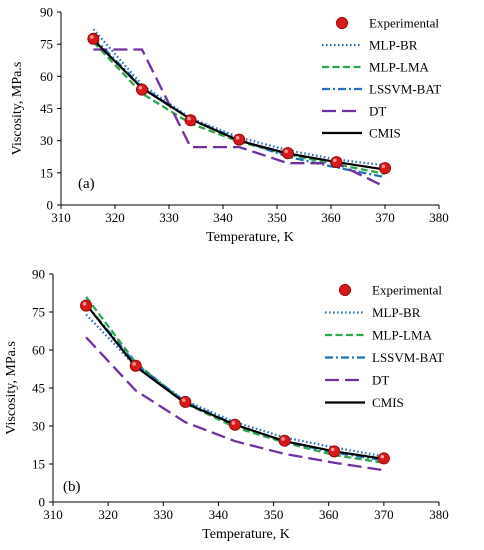 The width and height of the screenshot is (484, 550). What do you see at coordinates (72, 487) in the screenshot?
I see `panel-label: (b)` at bounding box center [72, 487].